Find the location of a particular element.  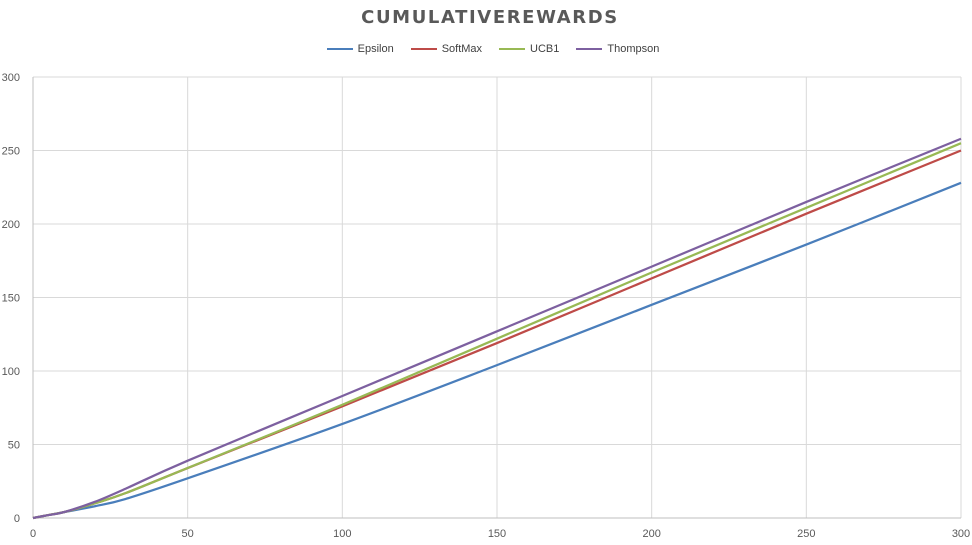

y-tick-label: 300 is located at coordinates (11, 78).